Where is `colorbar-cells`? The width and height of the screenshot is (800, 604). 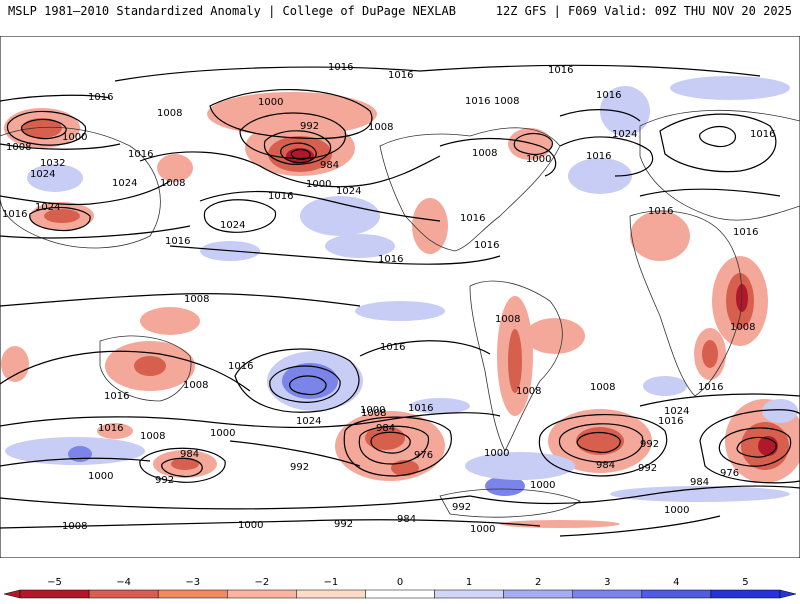
colorbar-cells is located at coordinates (400, 594).